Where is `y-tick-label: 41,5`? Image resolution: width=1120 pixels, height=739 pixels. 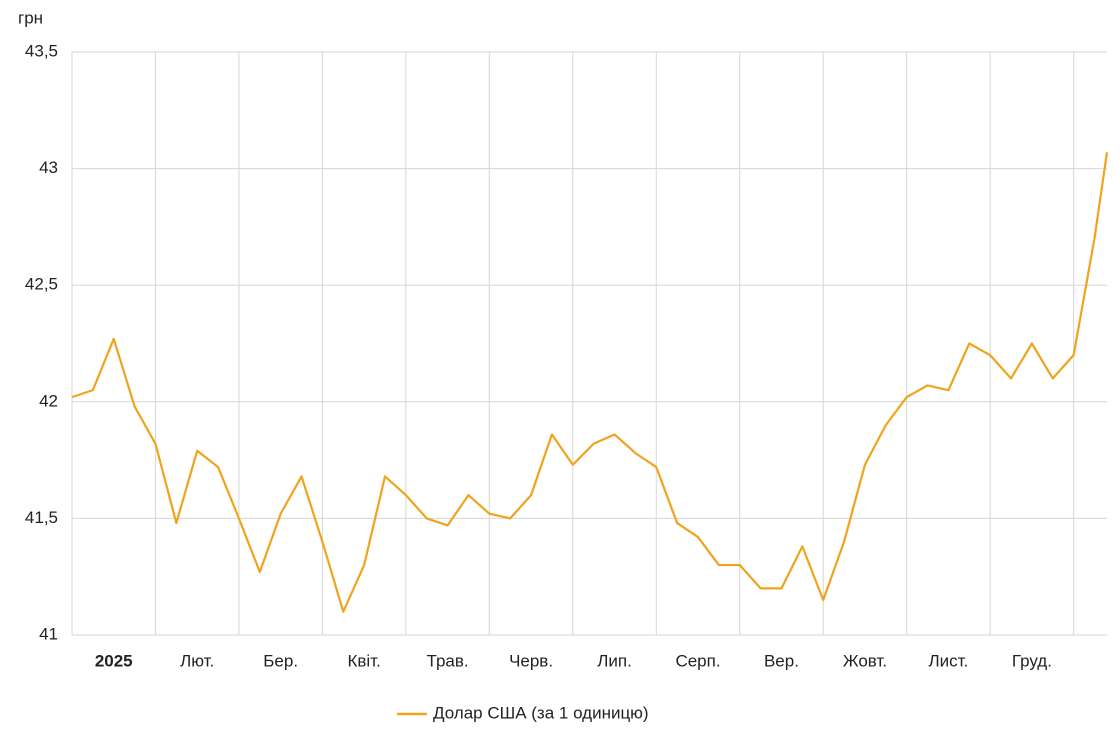
y-tick-label: 41,5 is located at coordinates (41, 517).